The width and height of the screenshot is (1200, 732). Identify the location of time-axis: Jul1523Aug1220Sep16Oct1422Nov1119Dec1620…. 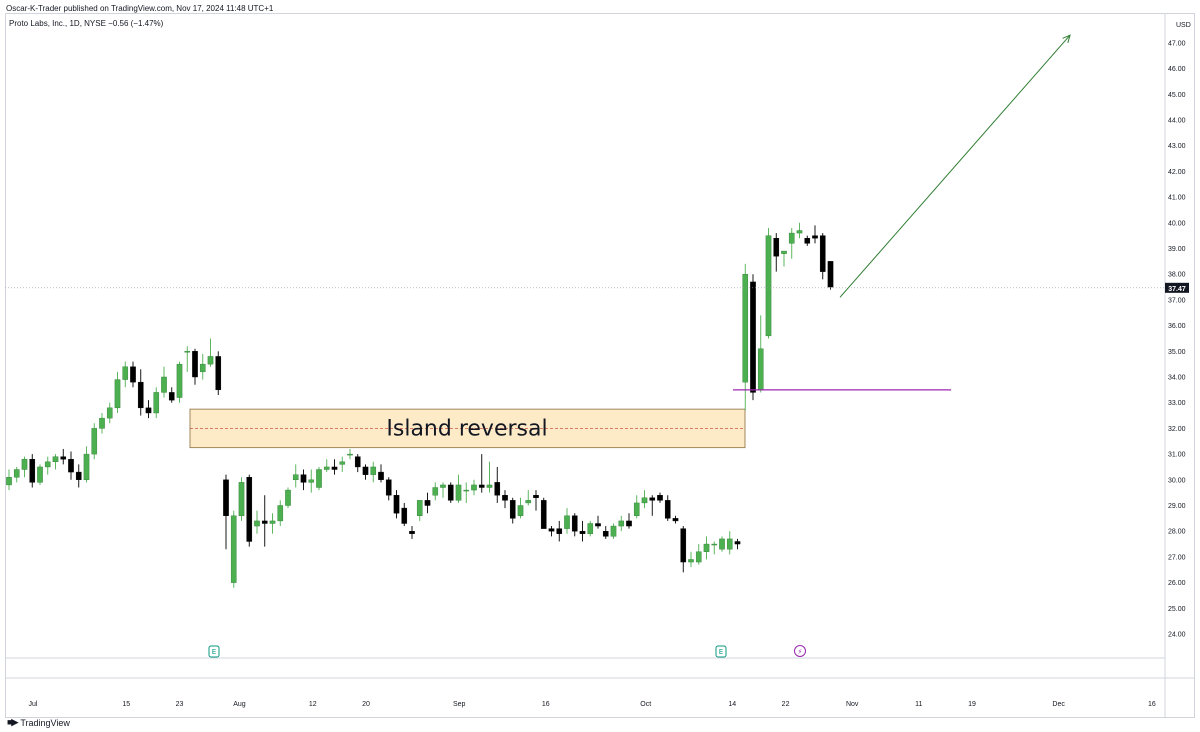
(614, 704).